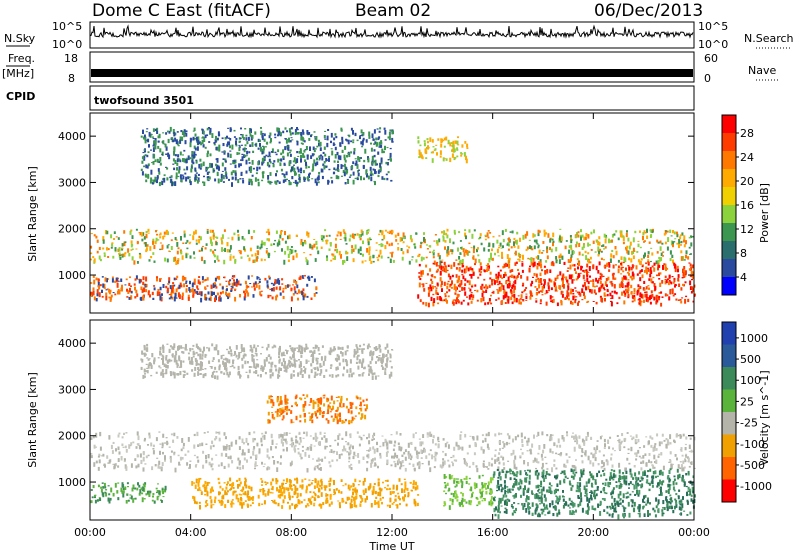 The height and width of the screenshot is (554, 800). I want to click on colorbar-swatch, so click(729, 142).